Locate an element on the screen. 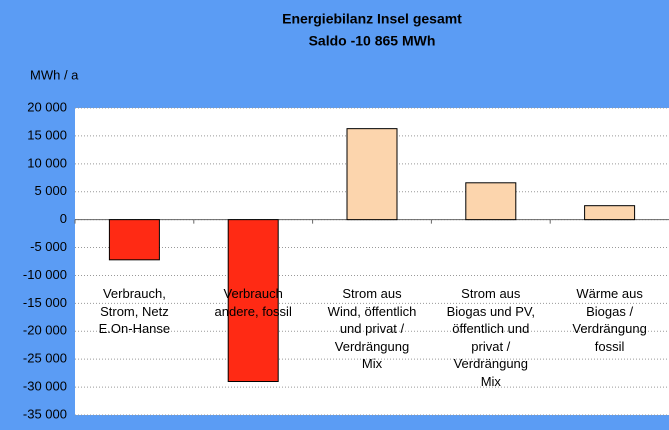 Image resolution: width=669 pixels, height=430 pixels. chart-title: Energiebilanz Insel gesamt is located at coordinates (372, 19).